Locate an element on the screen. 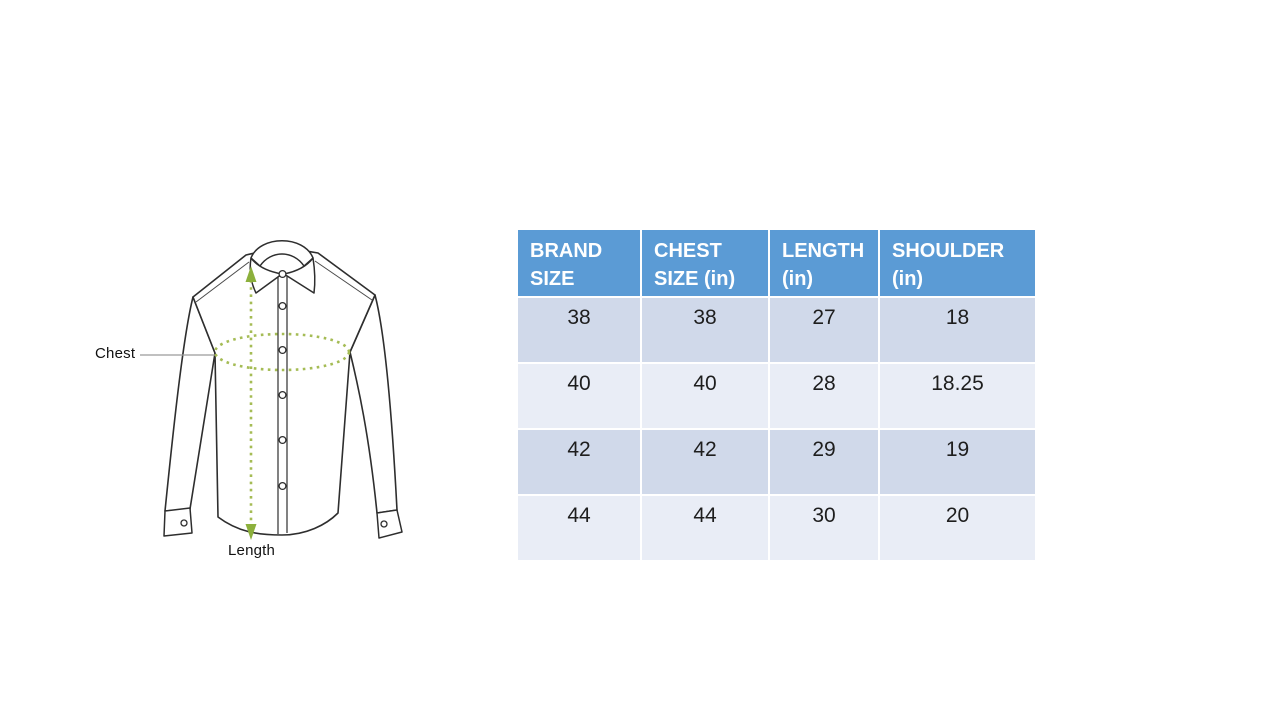 This screenshot has width=1280, height=720. collar-right-leaf is located at coordinates (299, 275).